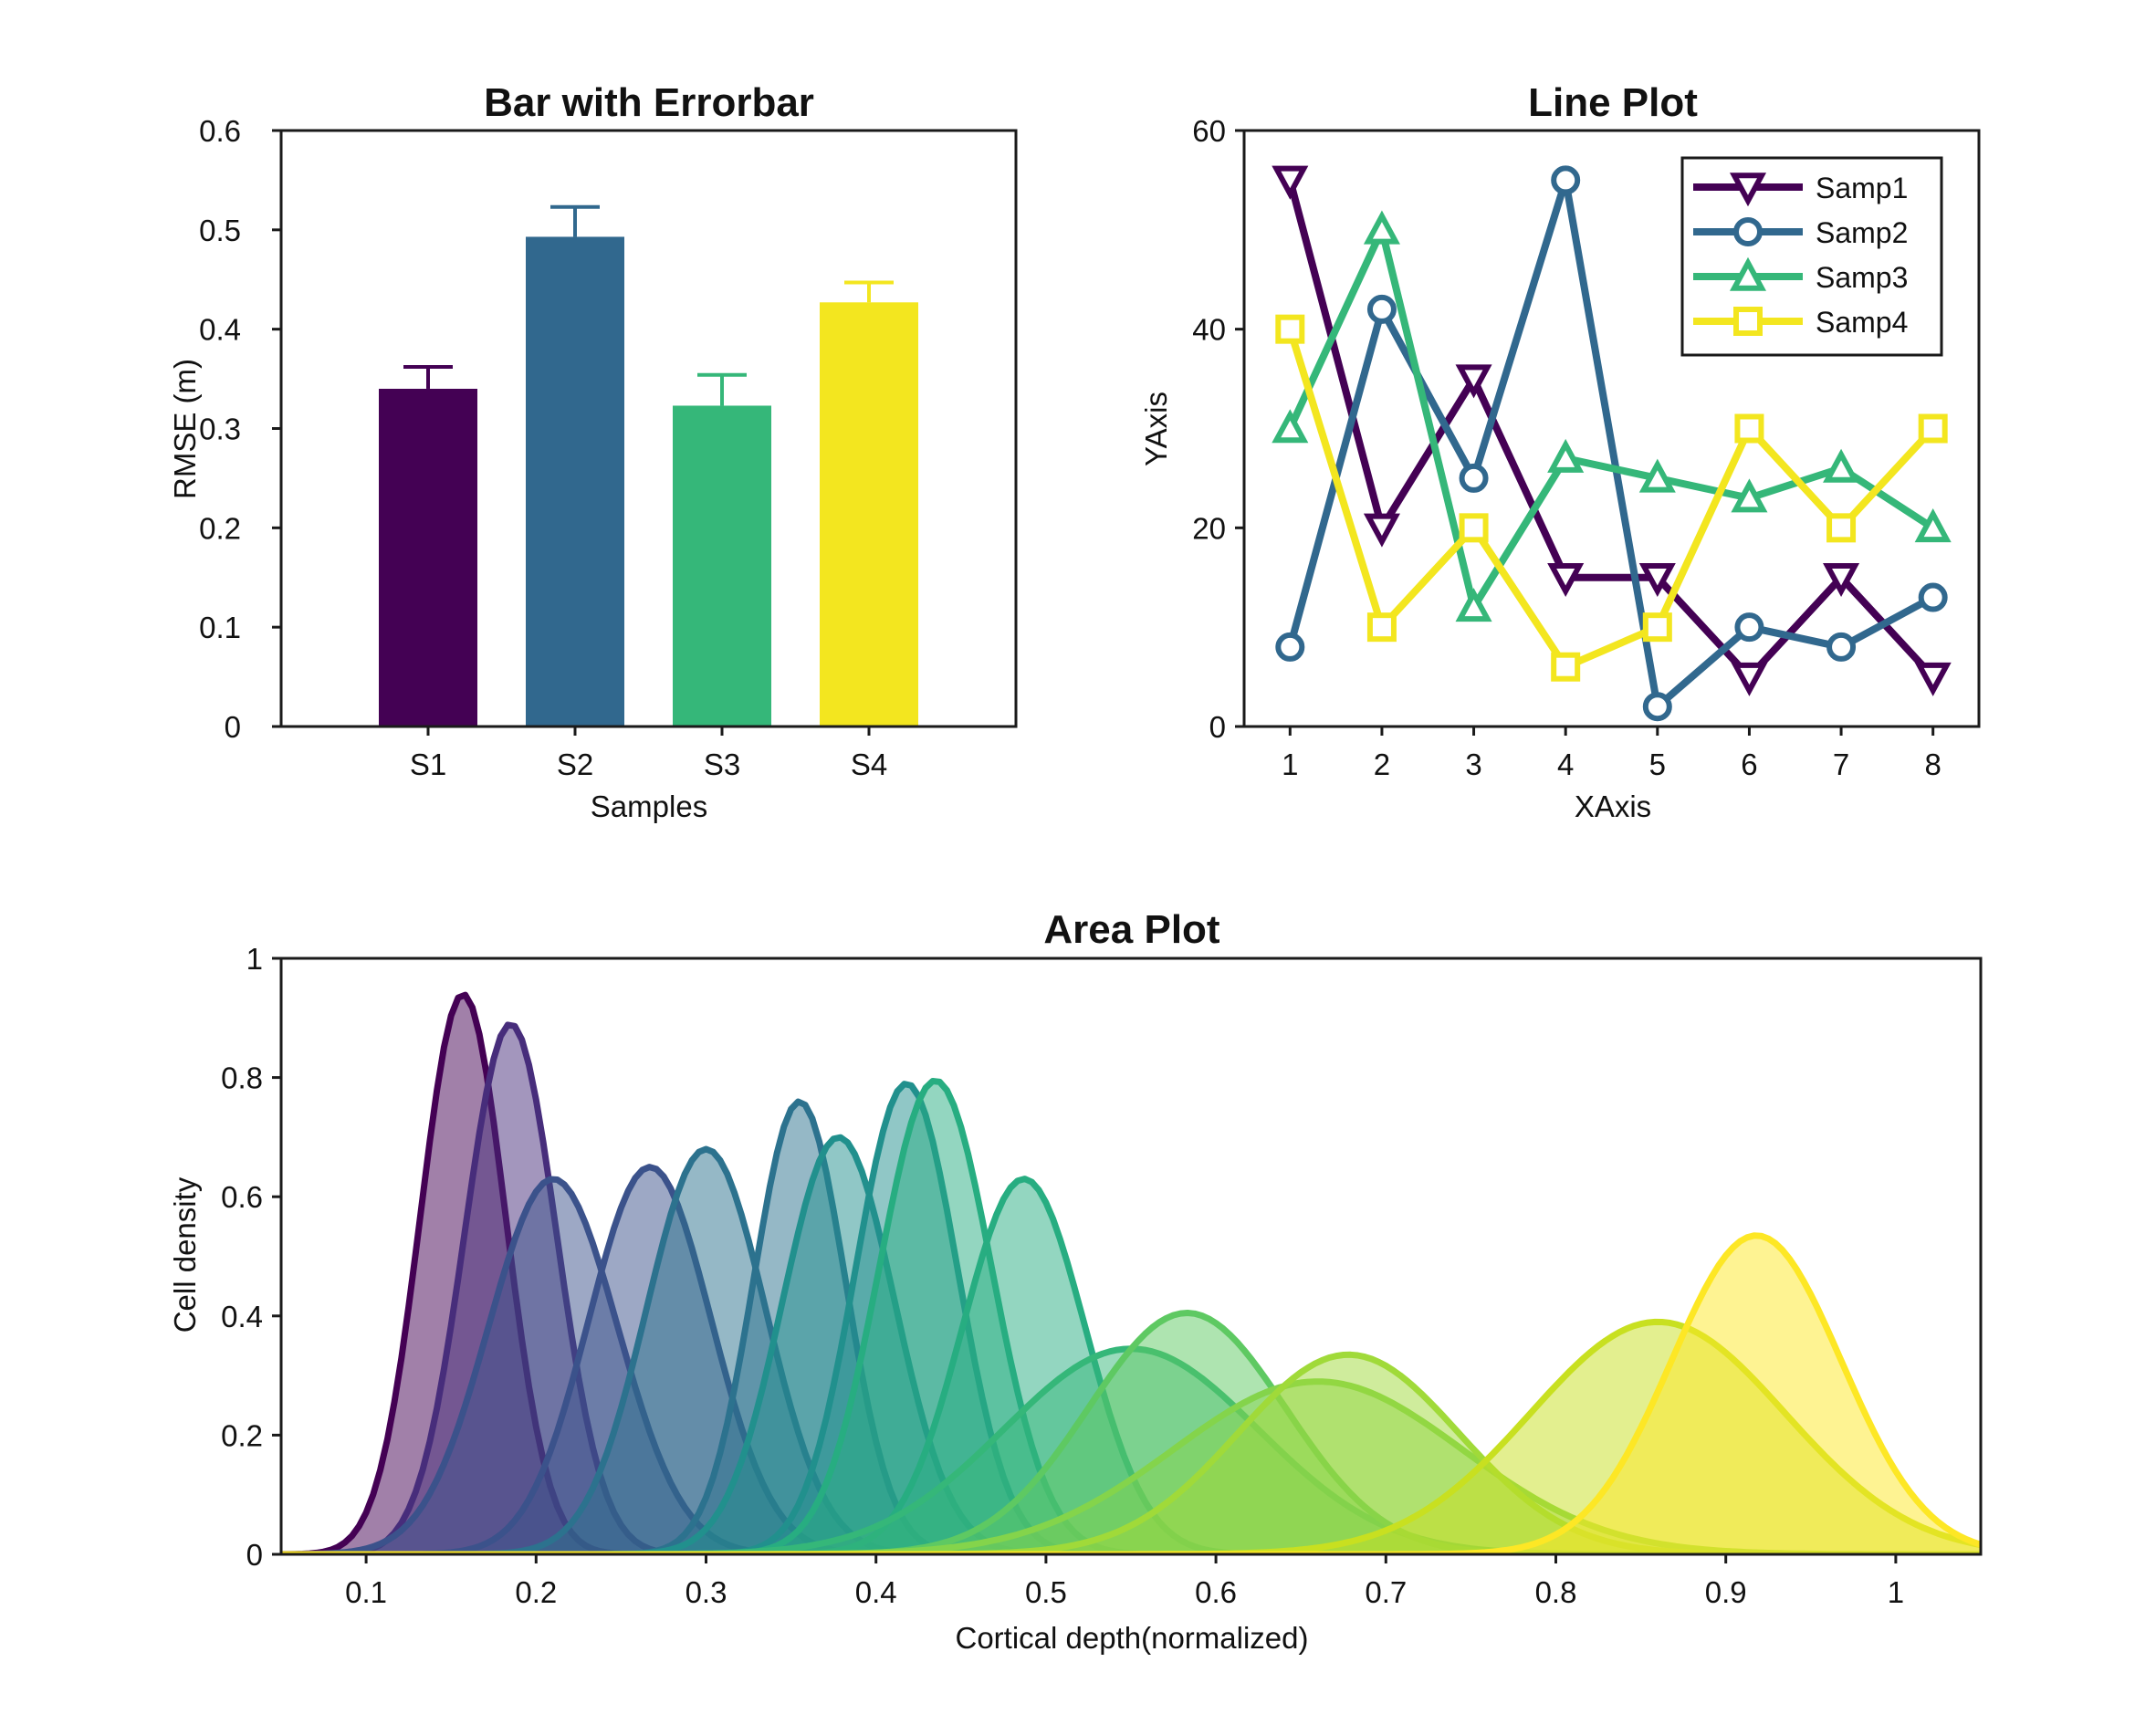  I want to click on x-tick-label: 2, so click(1382, 764).